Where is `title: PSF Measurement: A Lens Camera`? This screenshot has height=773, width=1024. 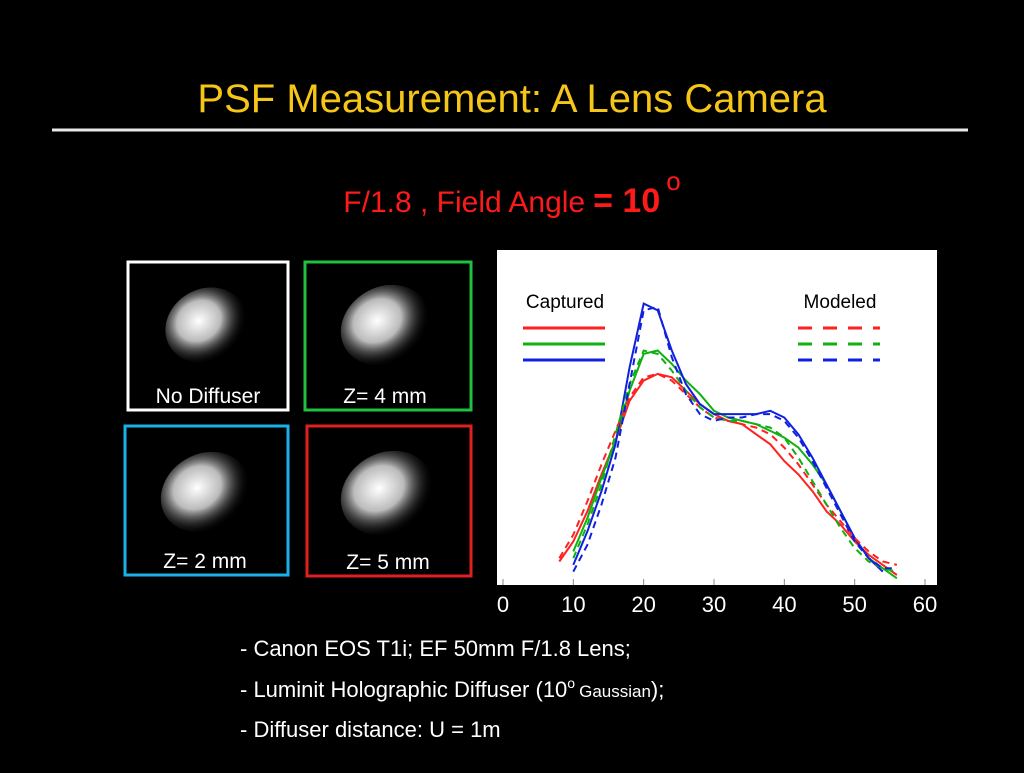 title: PSF Measurement: A Lens Camera is located at coordinates (512, 99).